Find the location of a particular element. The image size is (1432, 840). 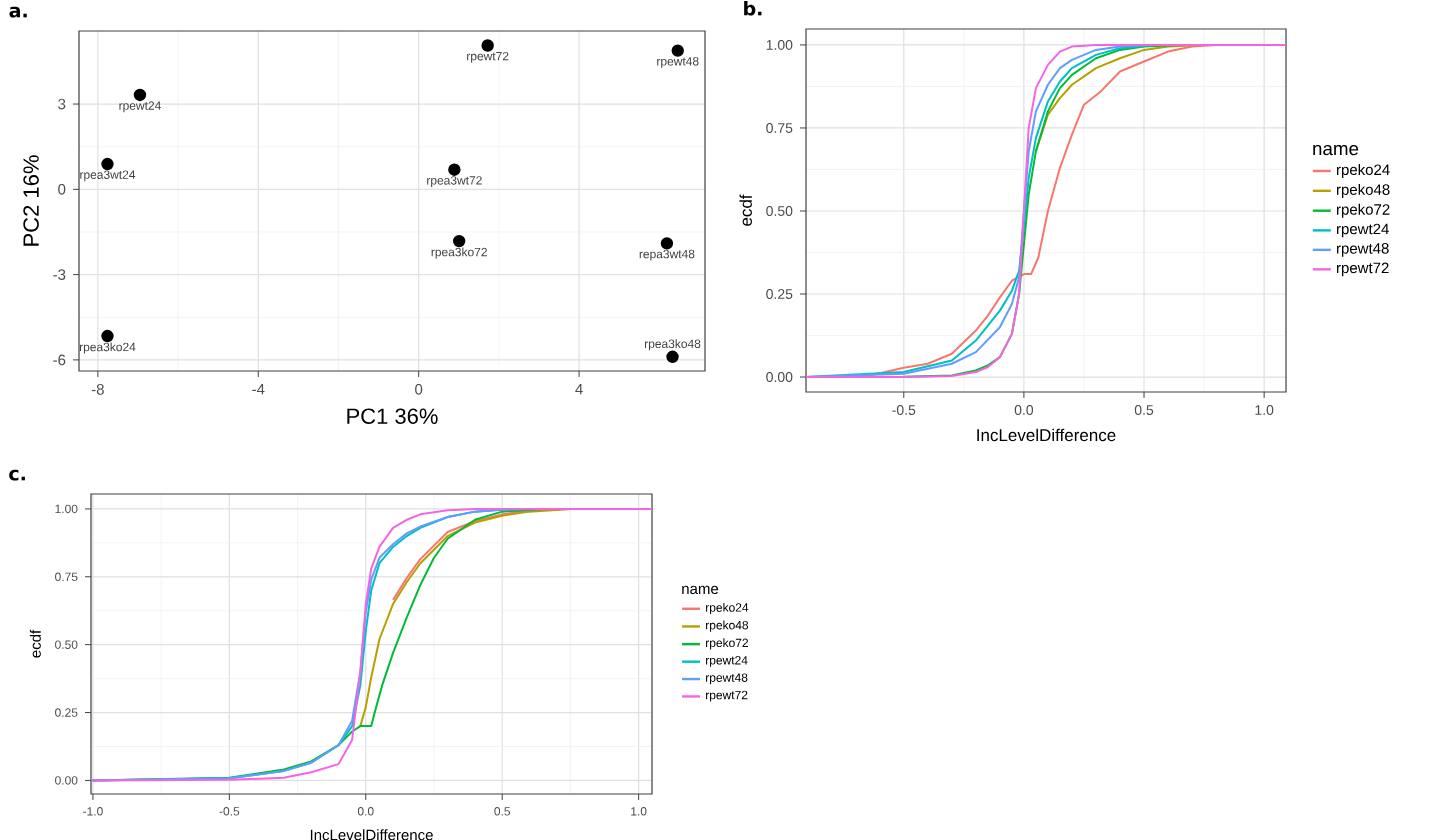

chart-title: c. is located at coordinates (17, 475).